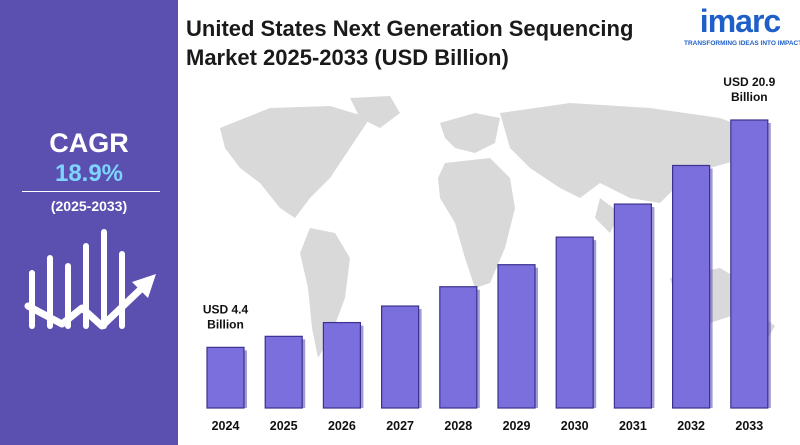 Image resolution: width=800 pixels, height=445 pixels. I want to click on cagr-value: 18.9%, so click(89, 173).